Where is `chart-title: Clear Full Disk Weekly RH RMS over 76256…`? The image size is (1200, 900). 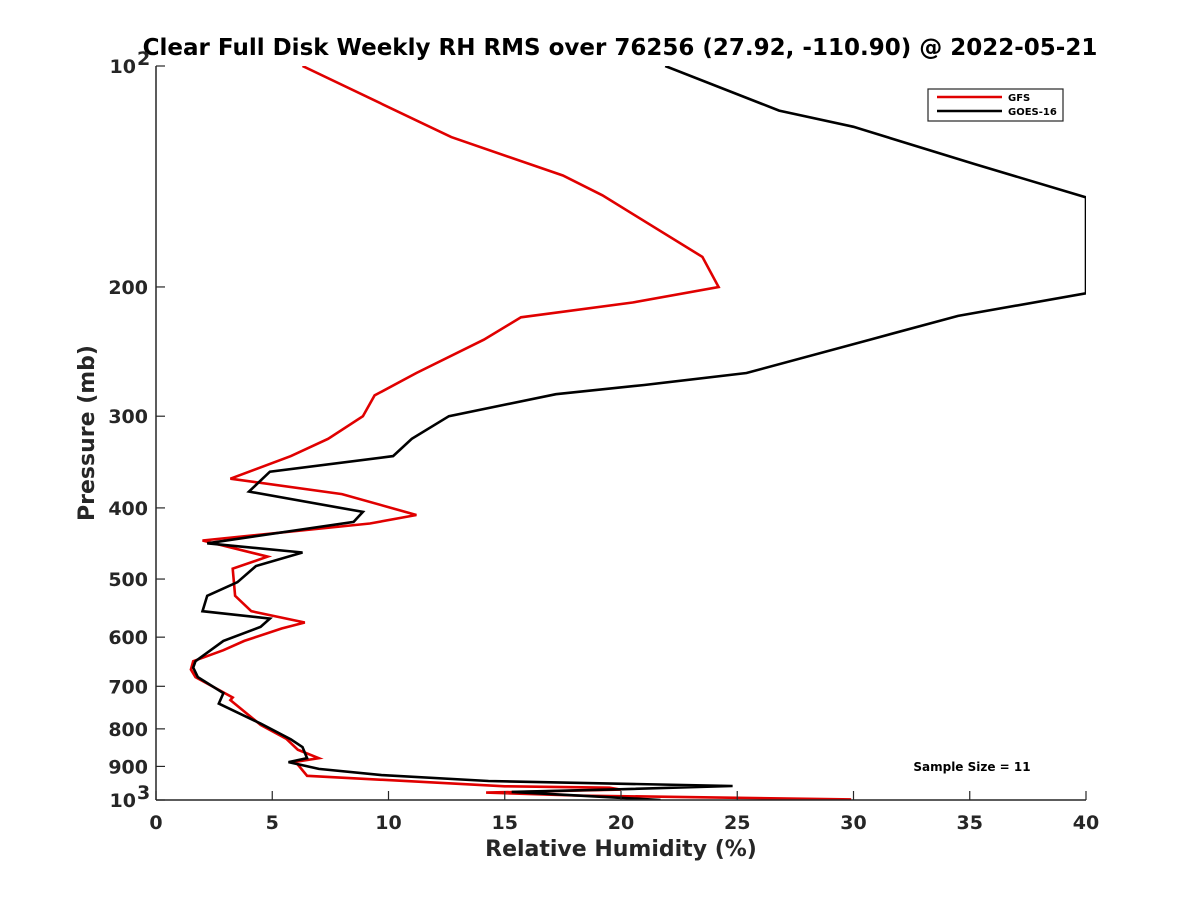
chart-title: Clear Full Disk Weekly RH RMS over 76256… is located at coordinates (620, 48).